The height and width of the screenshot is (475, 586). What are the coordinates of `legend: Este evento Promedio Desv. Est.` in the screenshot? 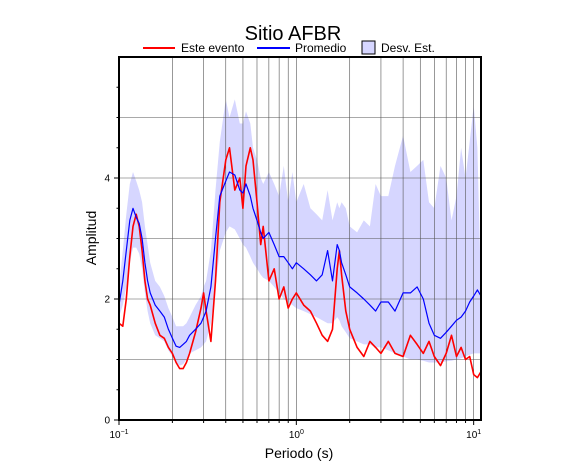 It's located at (289, 47).